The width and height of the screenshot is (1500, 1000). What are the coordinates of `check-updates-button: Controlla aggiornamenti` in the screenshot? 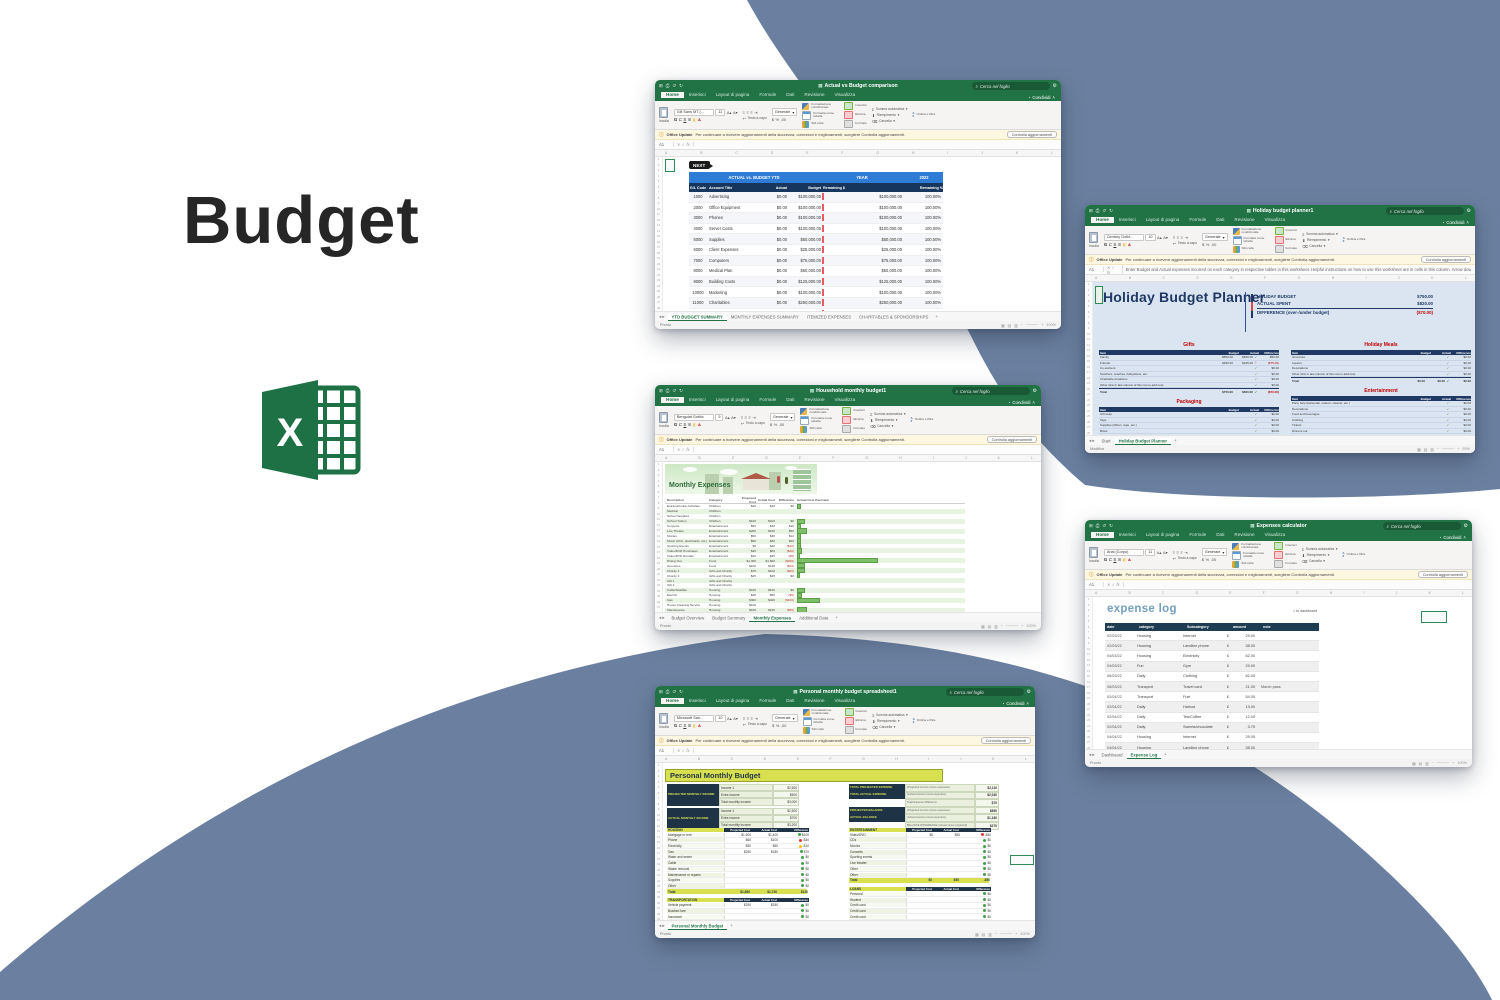 It's located at (1445, 259).